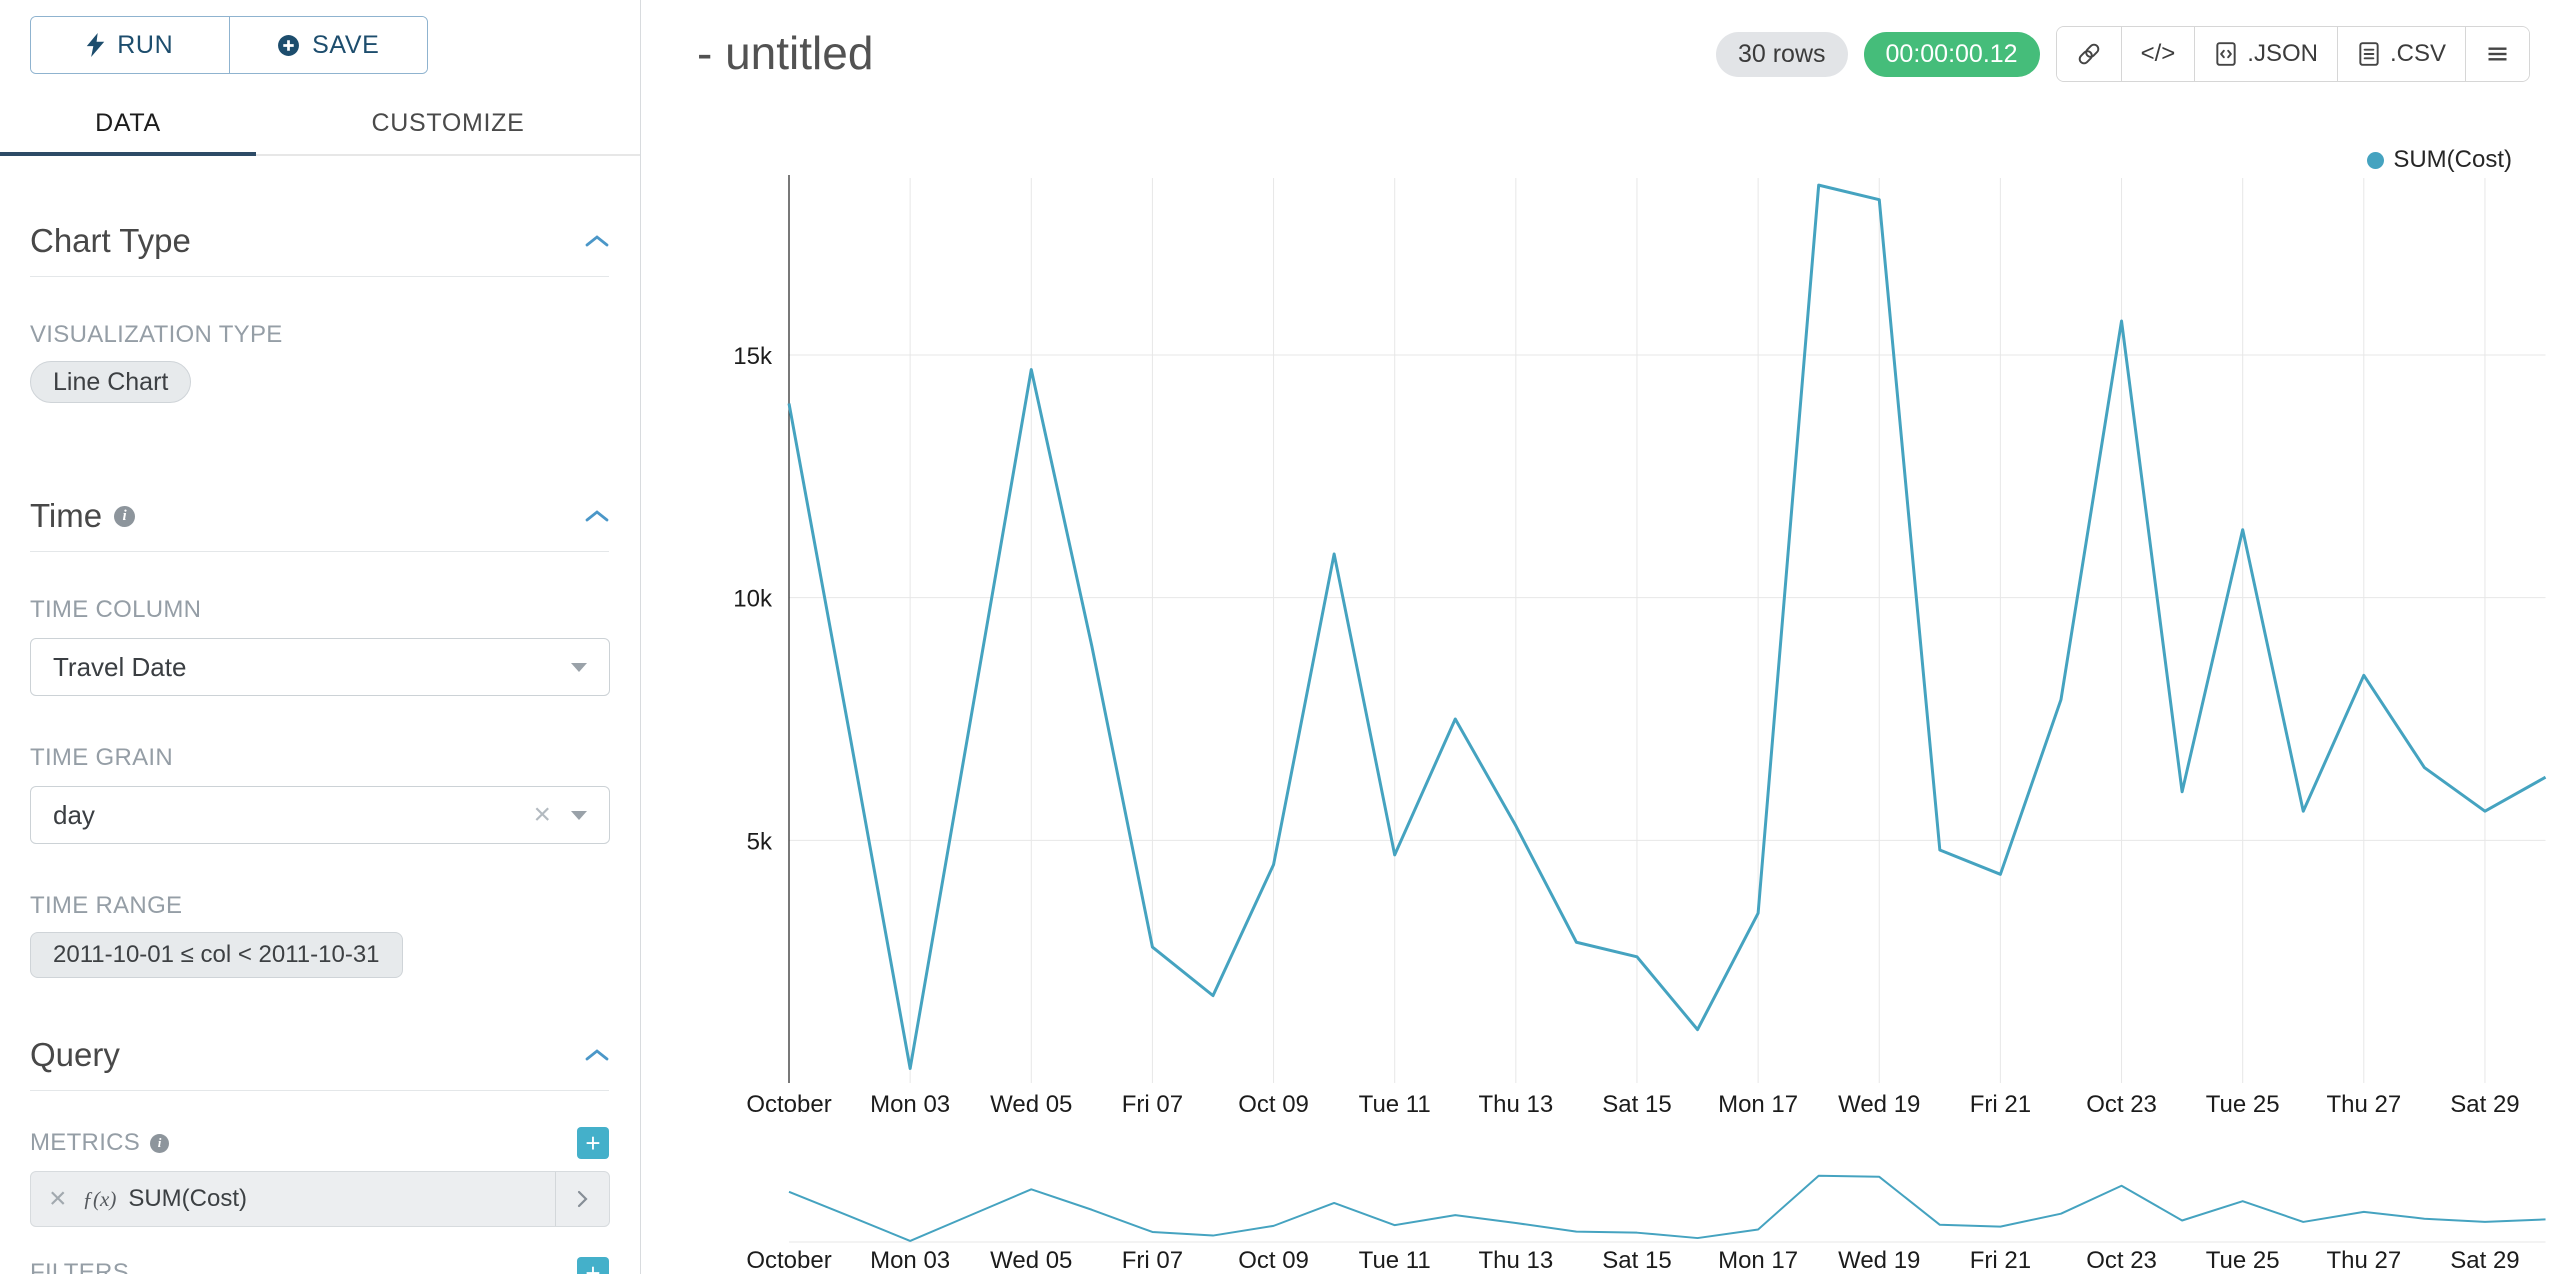  Describe the element at coordinates (319, 1055) in the screenshot. I see `section-query-header: Query` at that location.